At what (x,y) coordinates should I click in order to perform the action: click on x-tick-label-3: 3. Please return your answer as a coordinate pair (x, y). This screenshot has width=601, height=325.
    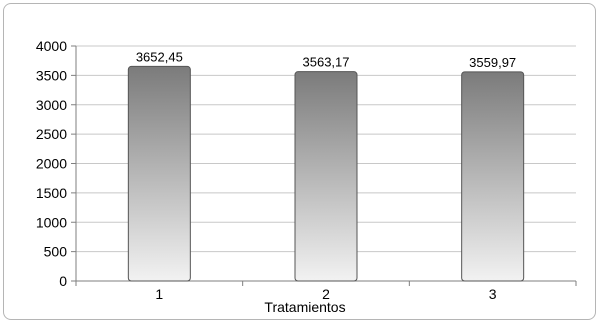
    Looking at the image, I should click on (493, 294).